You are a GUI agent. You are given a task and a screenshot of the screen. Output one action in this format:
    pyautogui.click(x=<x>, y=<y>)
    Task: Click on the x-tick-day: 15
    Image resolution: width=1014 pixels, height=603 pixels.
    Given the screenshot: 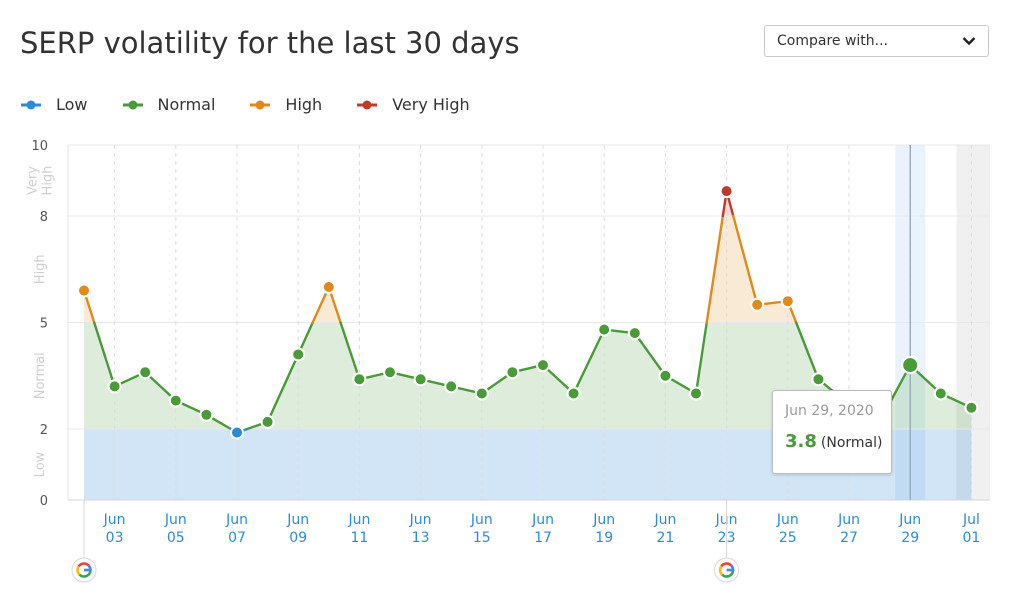 What is the action you would take?
    pyautogui.click(x=482, y=538)
    